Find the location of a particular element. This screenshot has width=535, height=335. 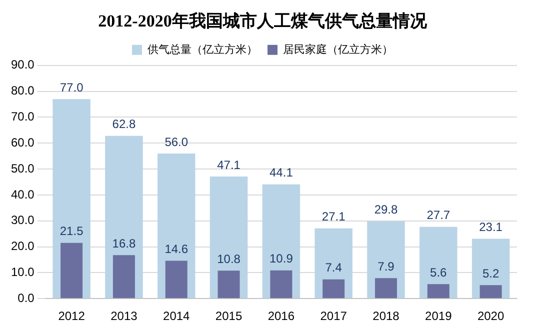

x-tick-label: 2019 is located at coordinates (438, 316).